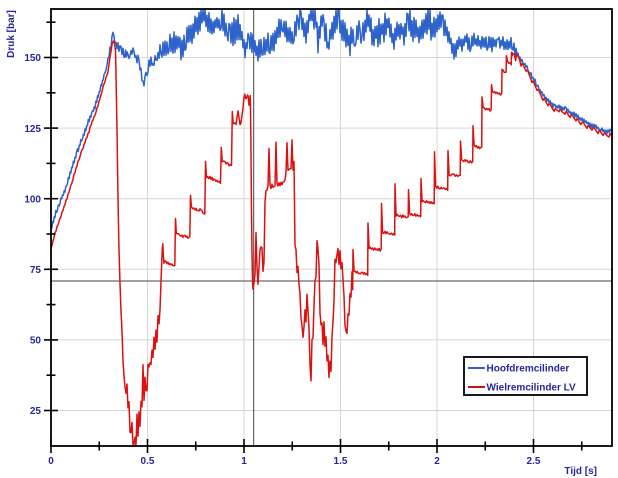 The width and height of the screenshot is (618, 478). Describe the element at coordinates (528, 369) in the screenshot. I see `svg-text: Hoofdremcilinder` at that location.